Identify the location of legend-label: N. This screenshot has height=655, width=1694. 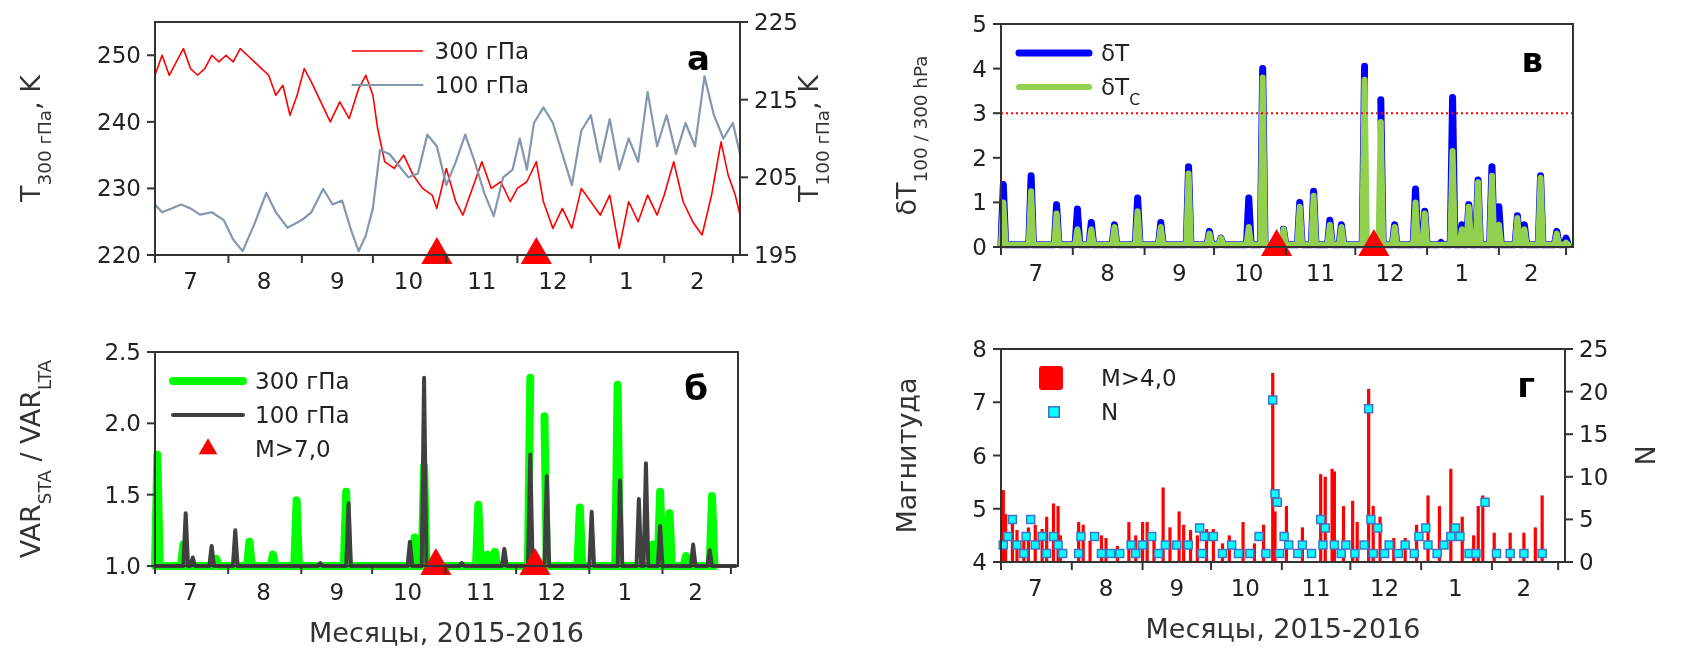
(1110, 412).